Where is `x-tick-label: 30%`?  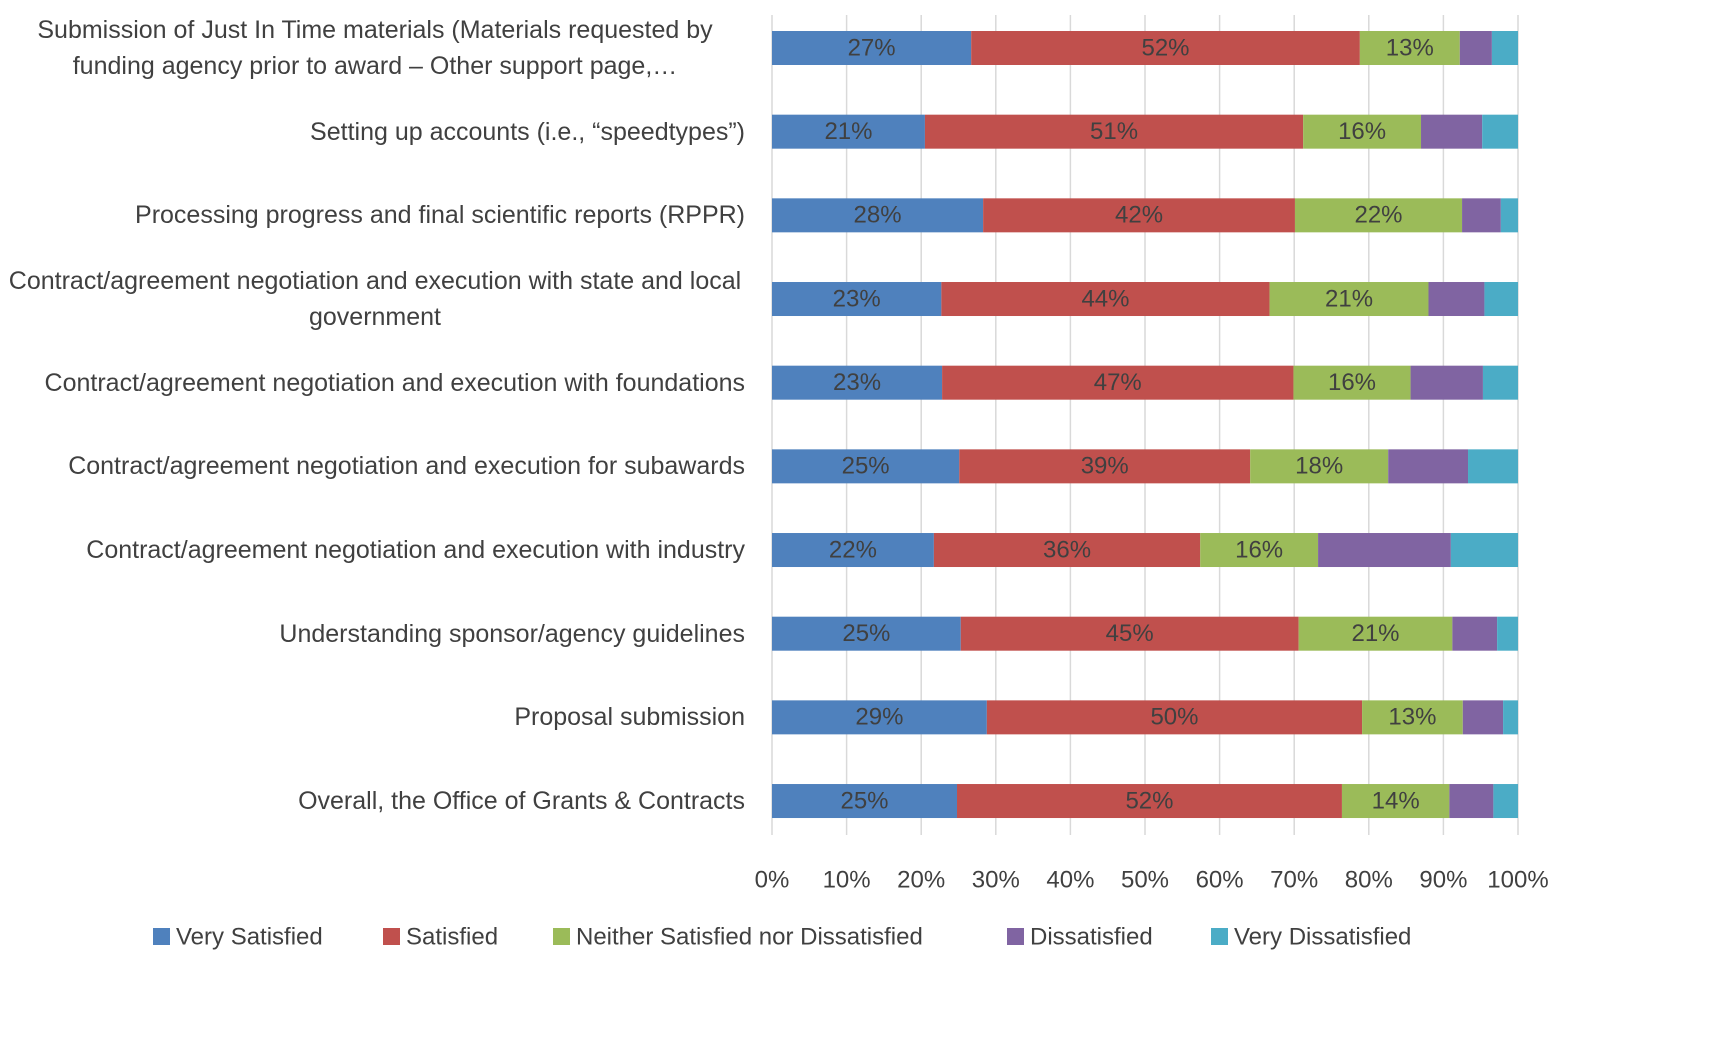
x-tick-label: 30% is located at coordinates (996, 879).